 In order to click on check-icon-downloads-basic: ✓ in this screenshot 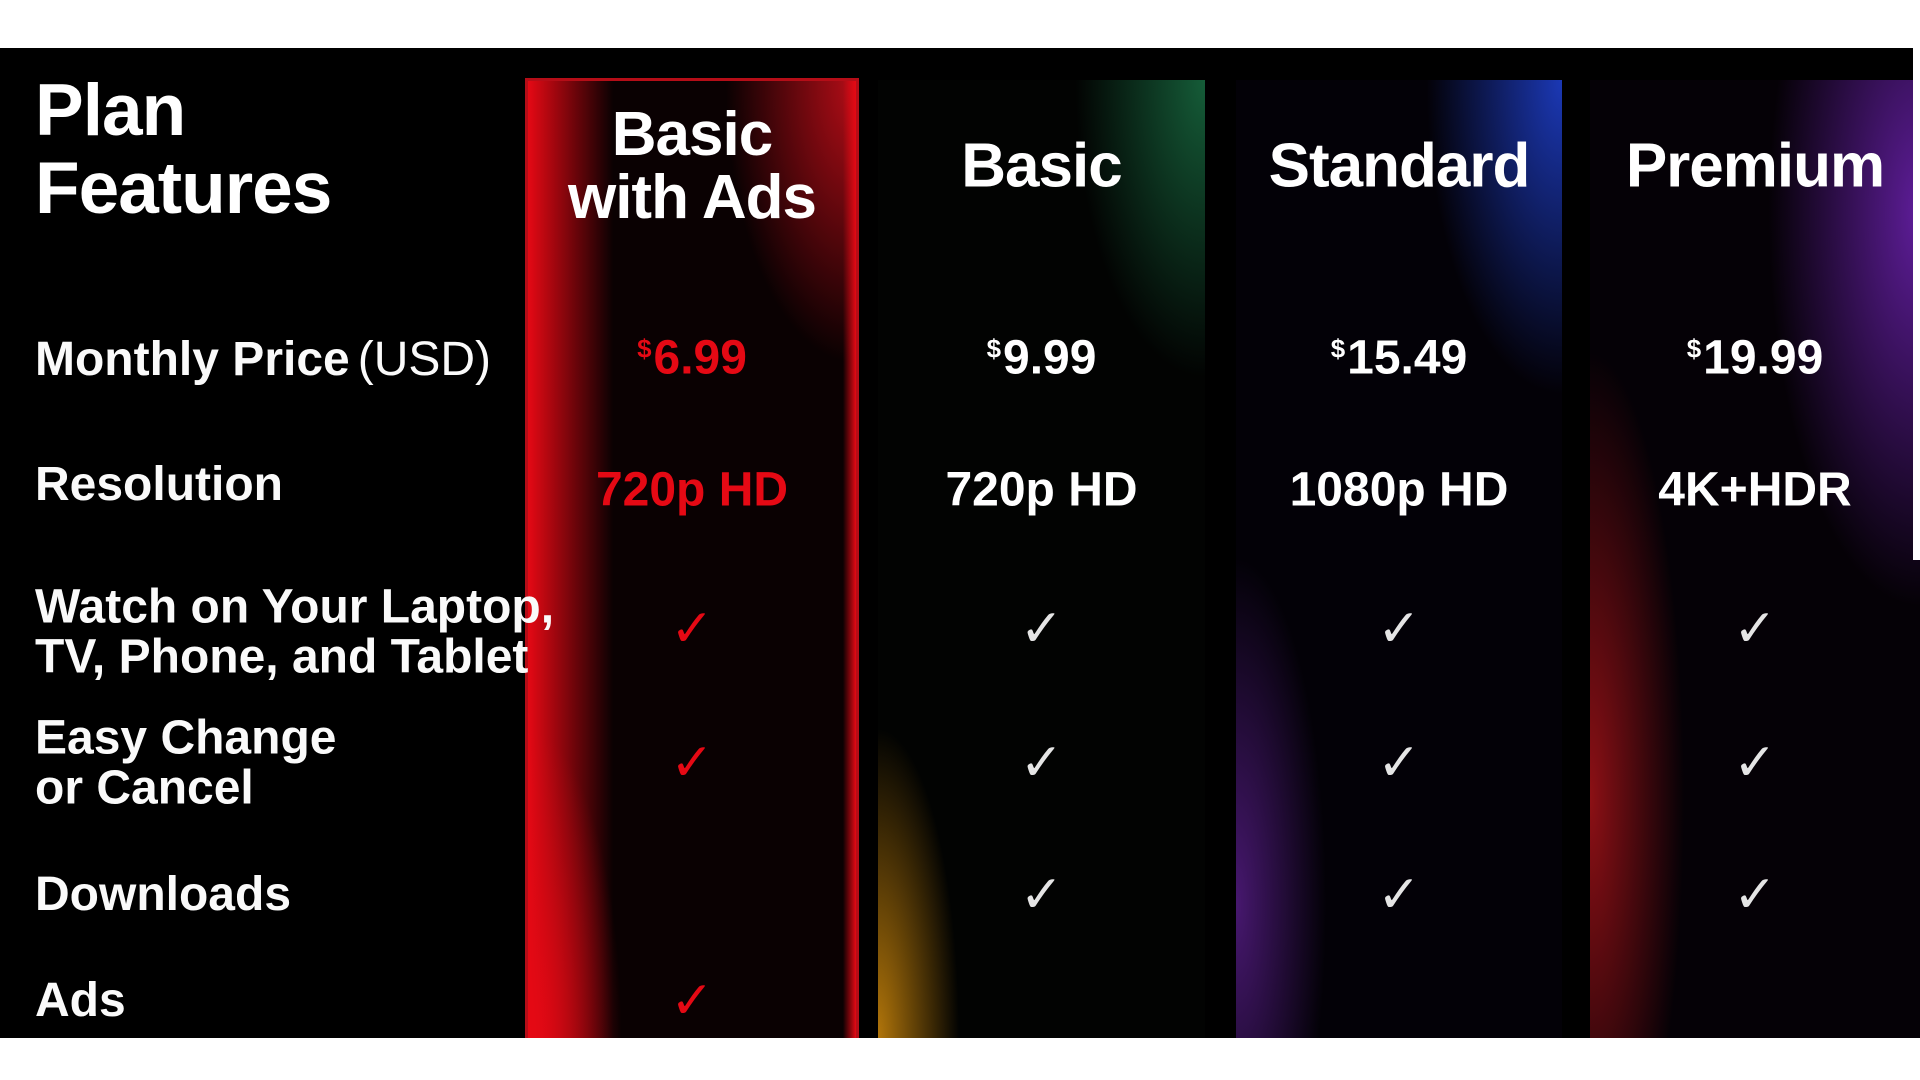, I will do `click(1041, 895)`.